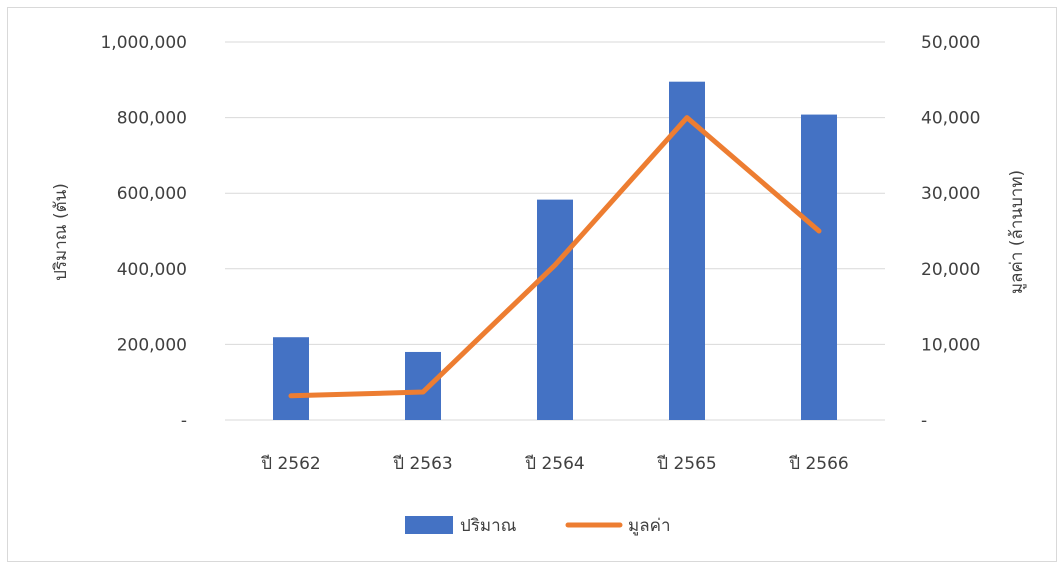  What do you see at coordinates (686, 464) in the screenshot?
I see `category-label: ปี 2565` at bounding box center [686, 464].